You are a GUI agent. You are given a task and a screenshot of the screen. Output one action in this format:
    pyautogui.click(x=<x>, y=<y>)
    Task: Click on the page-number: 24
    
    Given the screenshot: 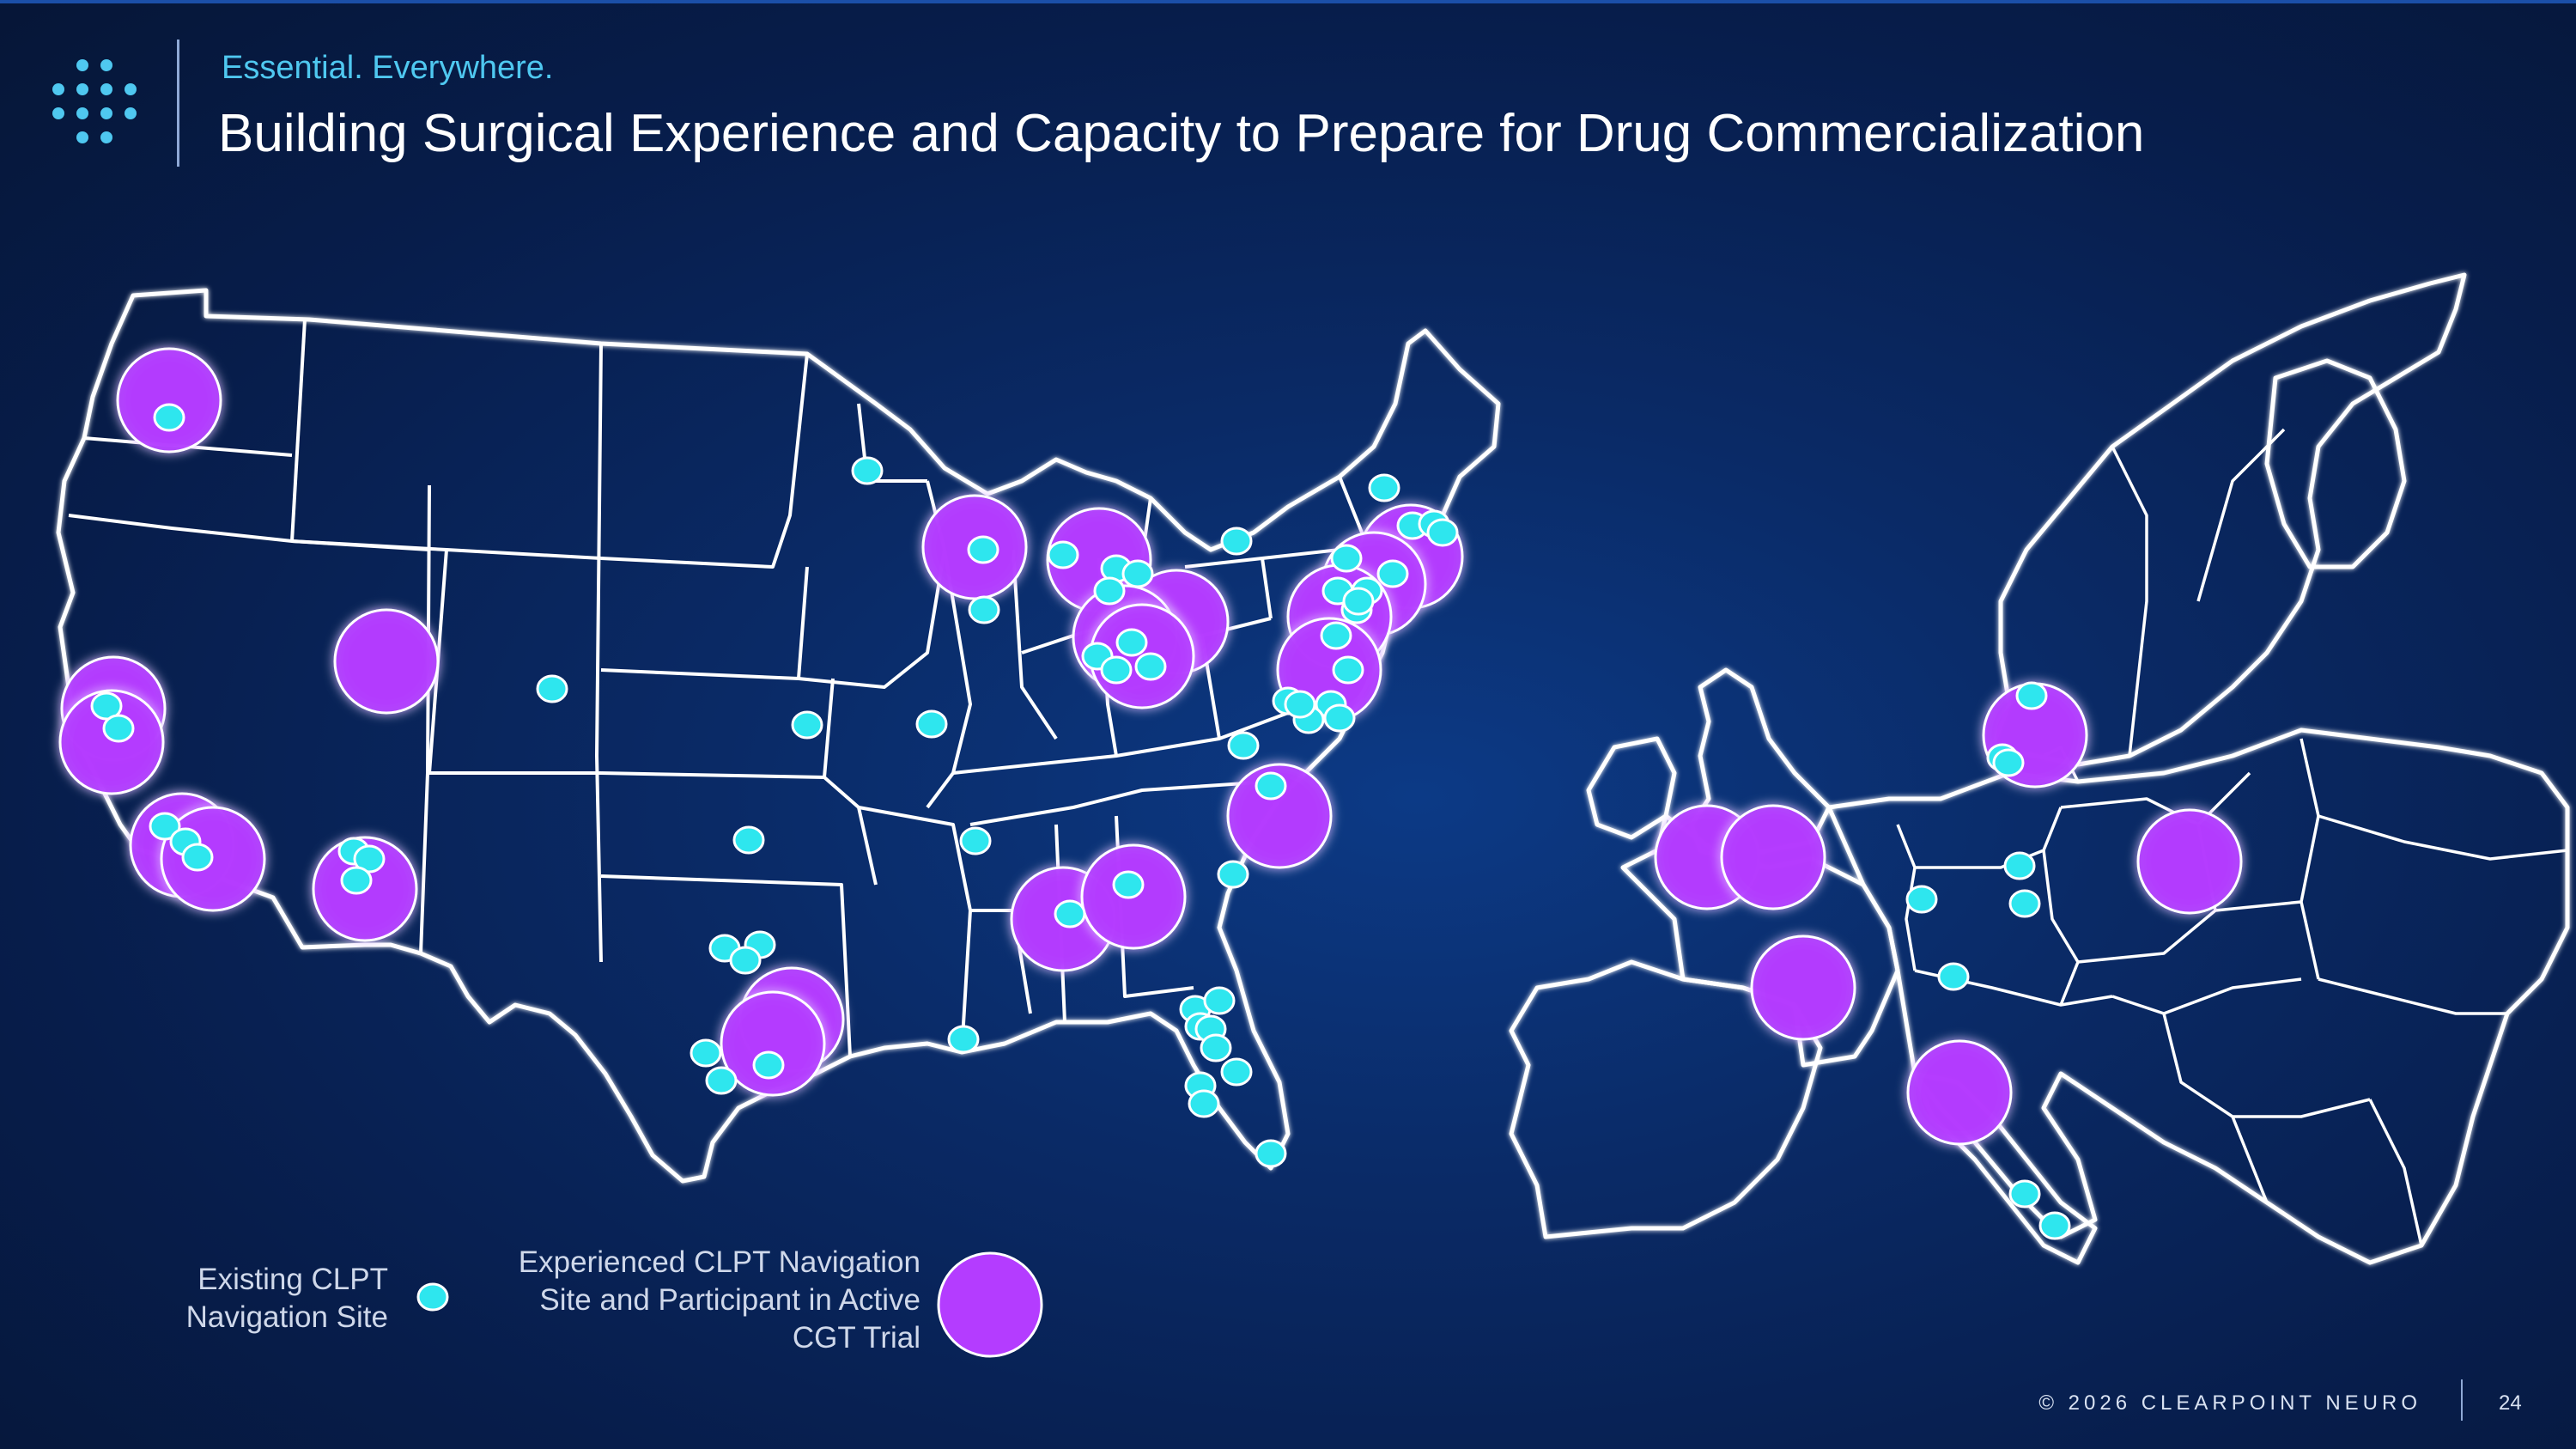 What is the action you would take?
    pyautogui.click(x=2510, y=1403)
    